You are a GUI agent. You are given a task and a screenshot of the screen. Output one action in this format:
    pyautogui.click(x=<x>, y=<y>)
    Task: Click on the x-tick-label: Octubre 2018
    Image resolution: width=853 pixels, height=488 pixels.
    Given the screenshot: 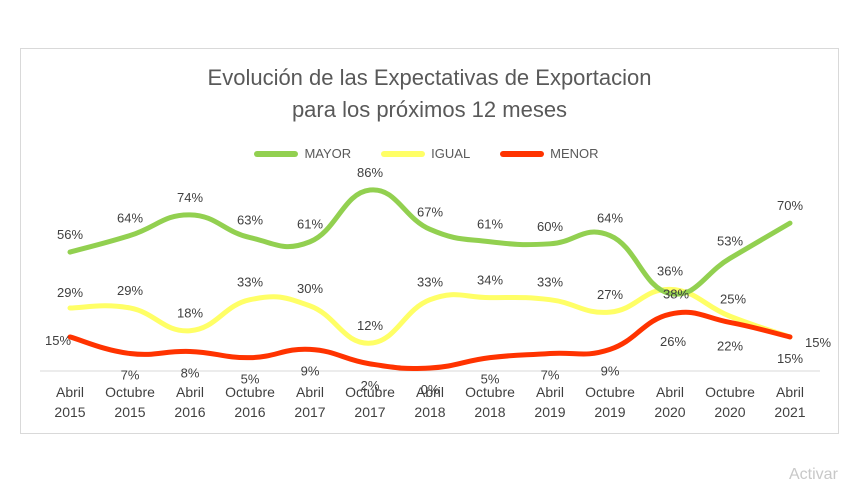 What is the action you would take?
    pyautogui.click(x=490, y=402)
    